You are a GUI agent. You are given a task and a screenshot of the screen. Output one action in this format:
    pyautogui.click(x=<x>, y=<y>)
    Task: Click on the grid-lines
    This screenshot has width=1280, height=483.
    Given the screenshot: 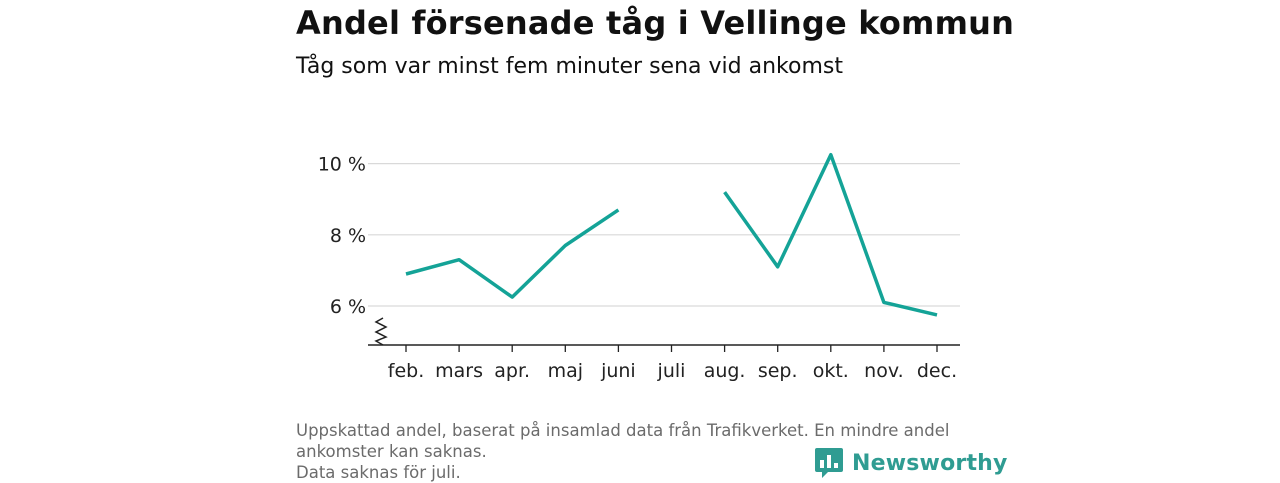 What is the action you would take?
    pyautogui.click(x=664, y=235)
    